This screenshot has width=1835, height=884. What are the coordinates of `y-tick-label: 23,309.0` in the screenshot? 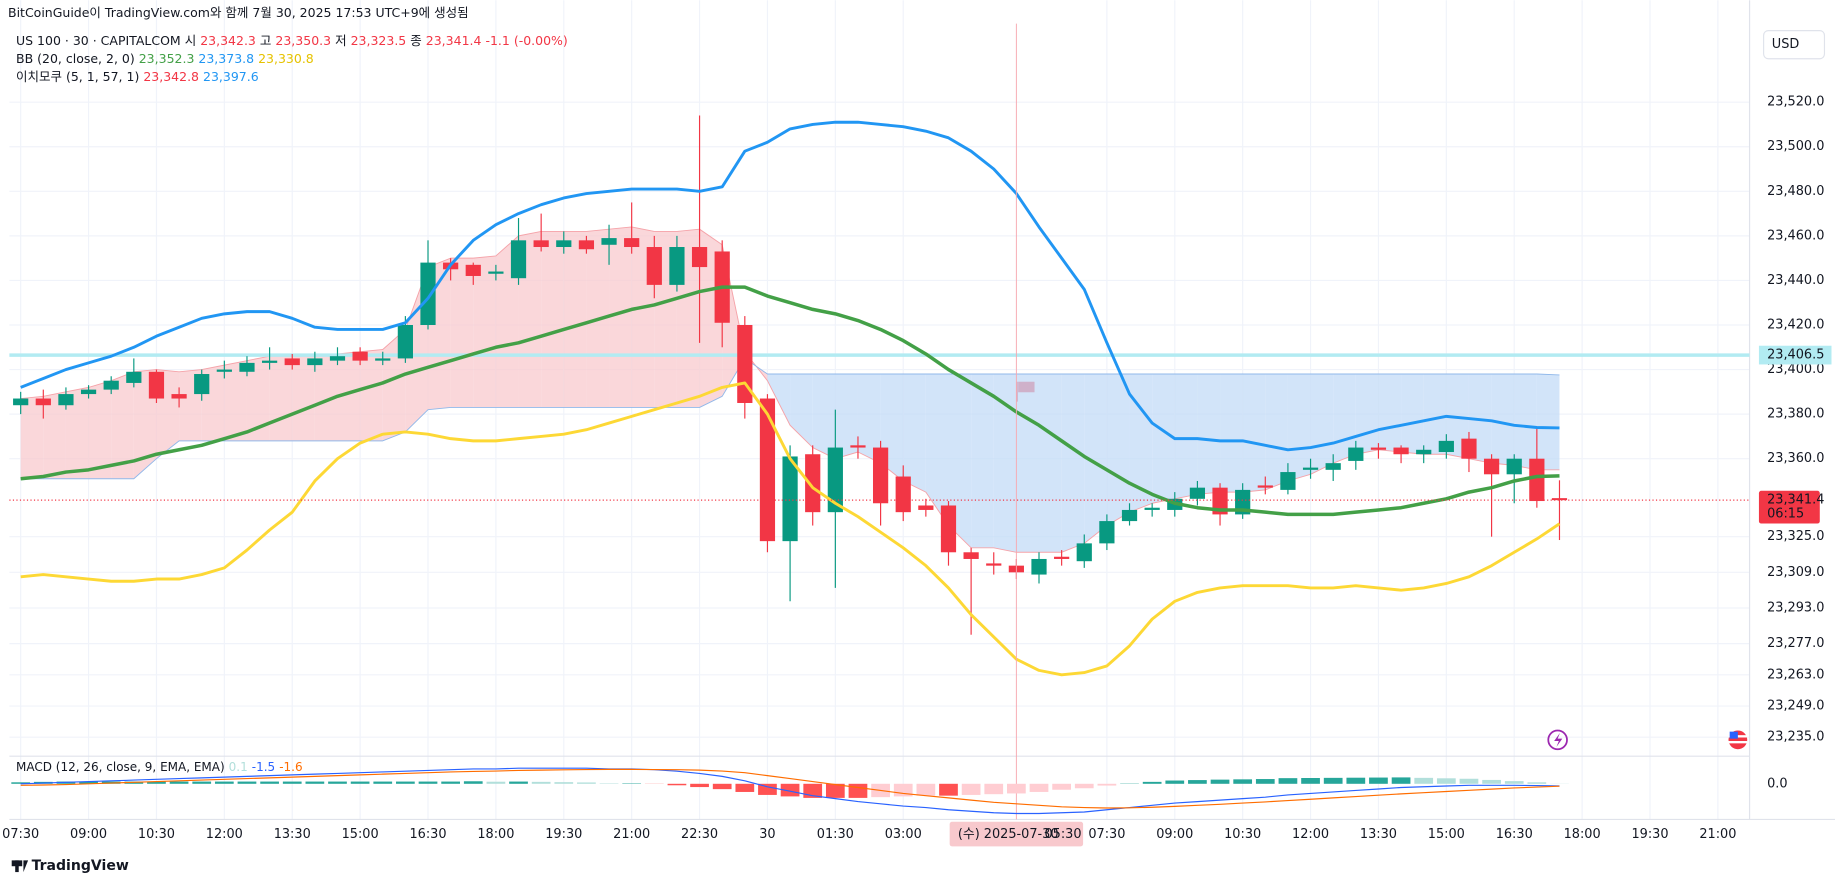 It's located at (1795, 572).